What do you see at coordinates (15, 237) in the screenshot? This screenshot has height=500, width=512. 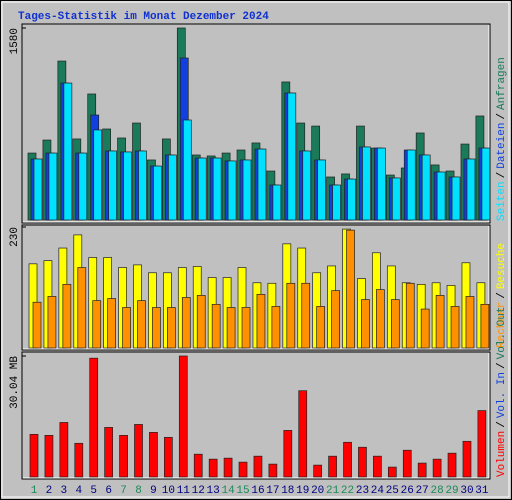 I see `y-tick-label: 230` at bounding box center [15, 237].